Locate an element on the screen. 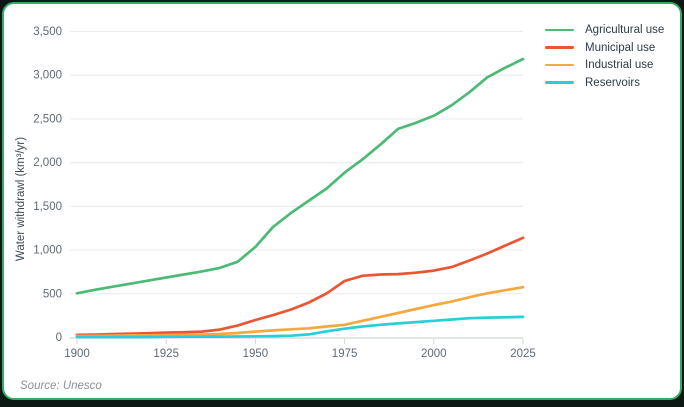 Image resolution: width=684 pixels, height=407 pixels. y-tick-label: 1,000 is located at coordinates (47, 251).